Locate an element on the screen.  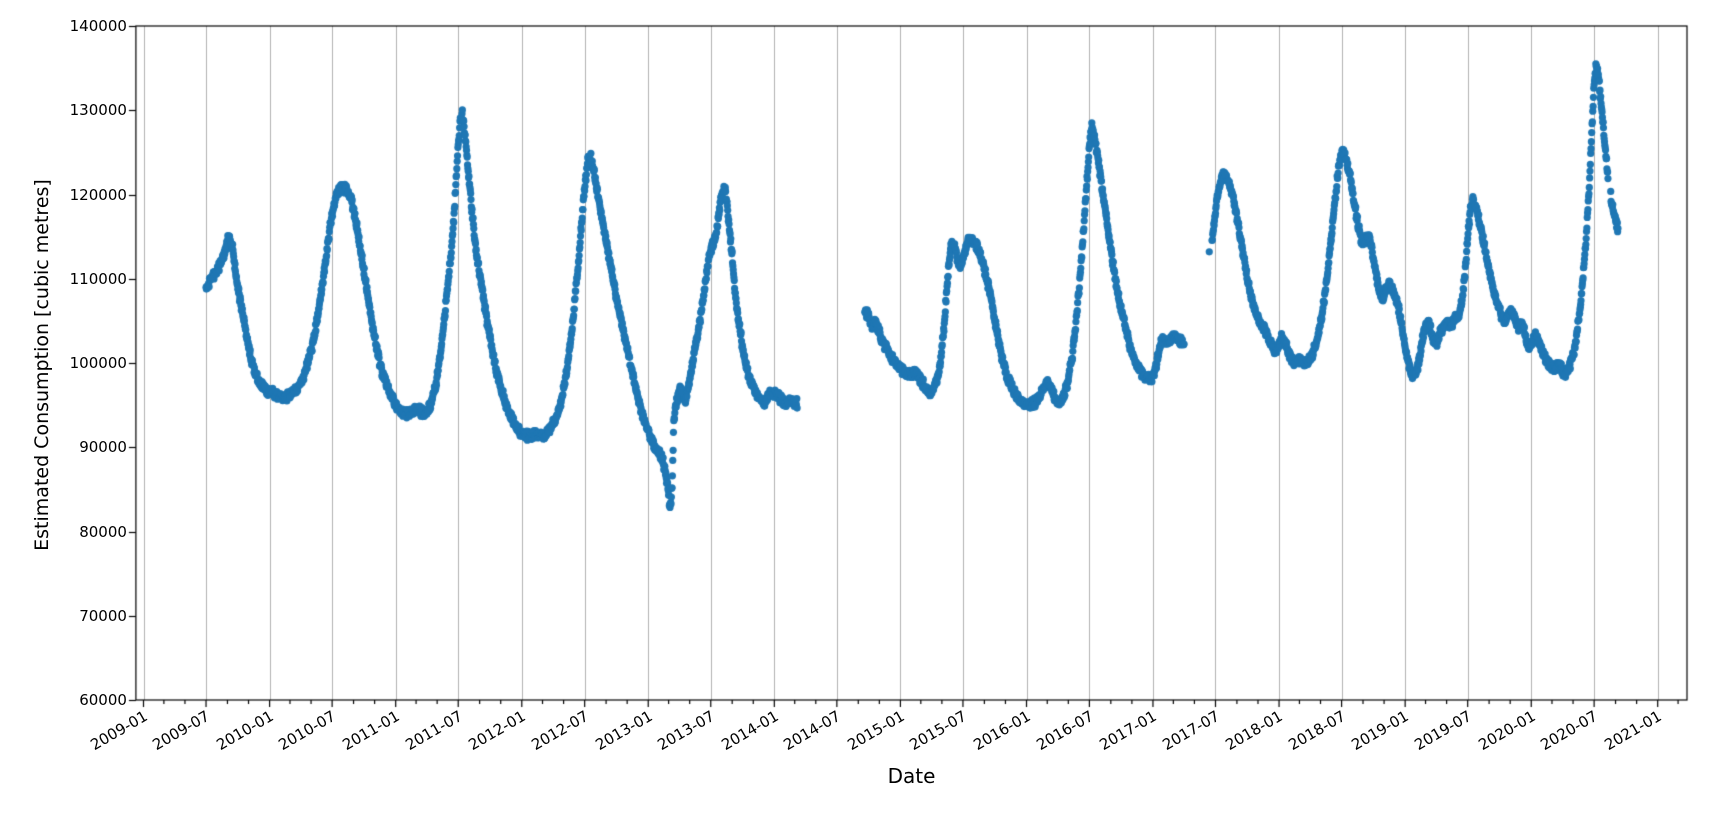
y-axis-label: Estimated Consumption [cubic metres] is located at coordinates (42, 365).